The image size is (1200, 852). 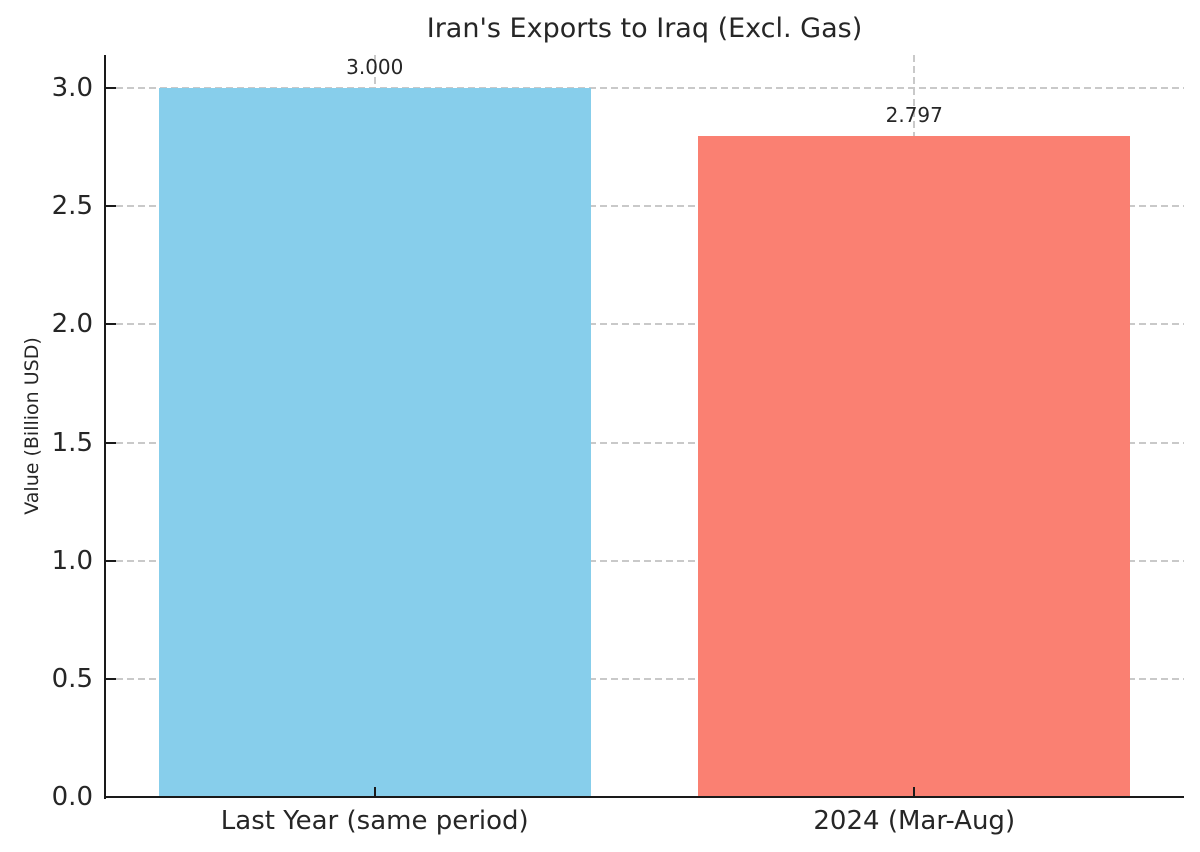 What do you see at coordinates (32, 426) in the screenshot?
I see `y-axis-label: Value (Billion USD)` at bounding box center [32, 426].